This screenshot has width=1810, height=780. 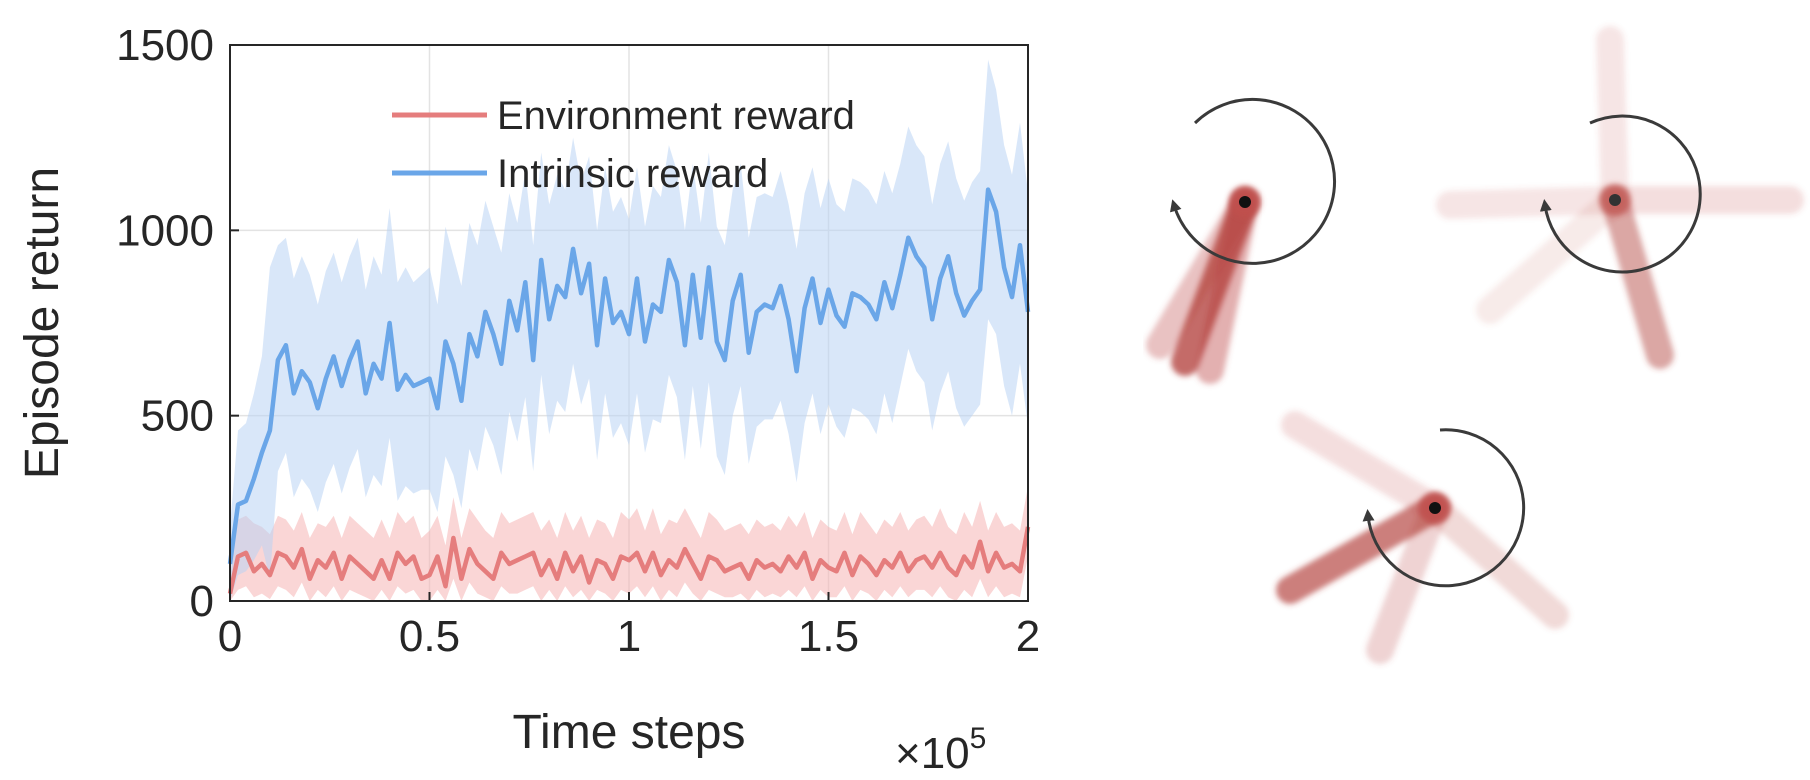 What do you see at coordinates (230, 636) in the screenshot?
I see `x-tick-label: 0` at bounding box center [230, 636].